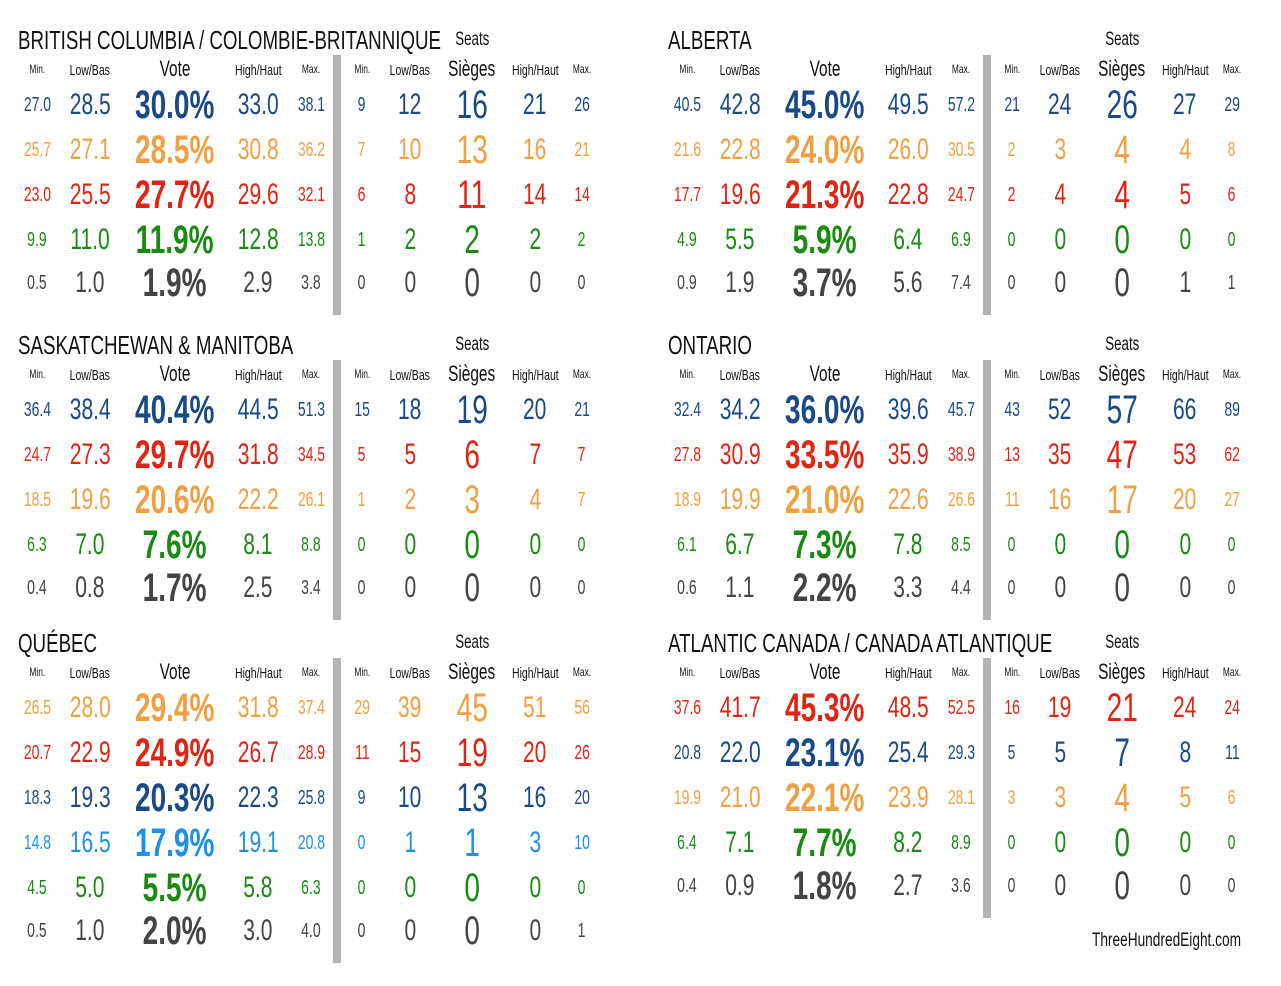  I want to click on gpc-seats-max: 2, so click(582, 240).